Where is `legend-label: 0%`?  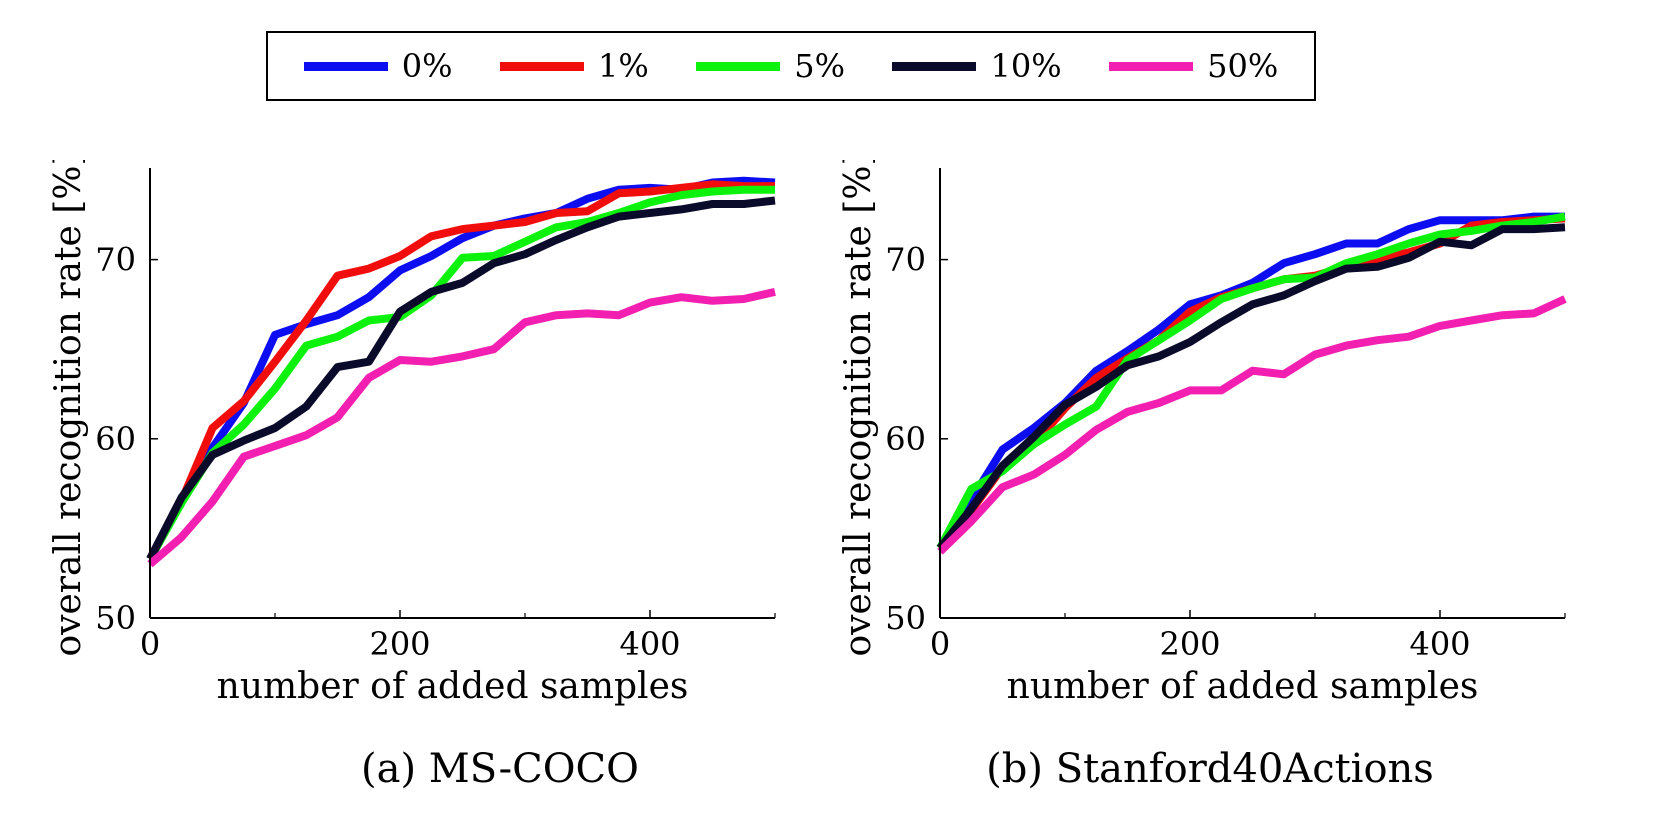 legend-label: 0% is located at coordinates (427, 66).